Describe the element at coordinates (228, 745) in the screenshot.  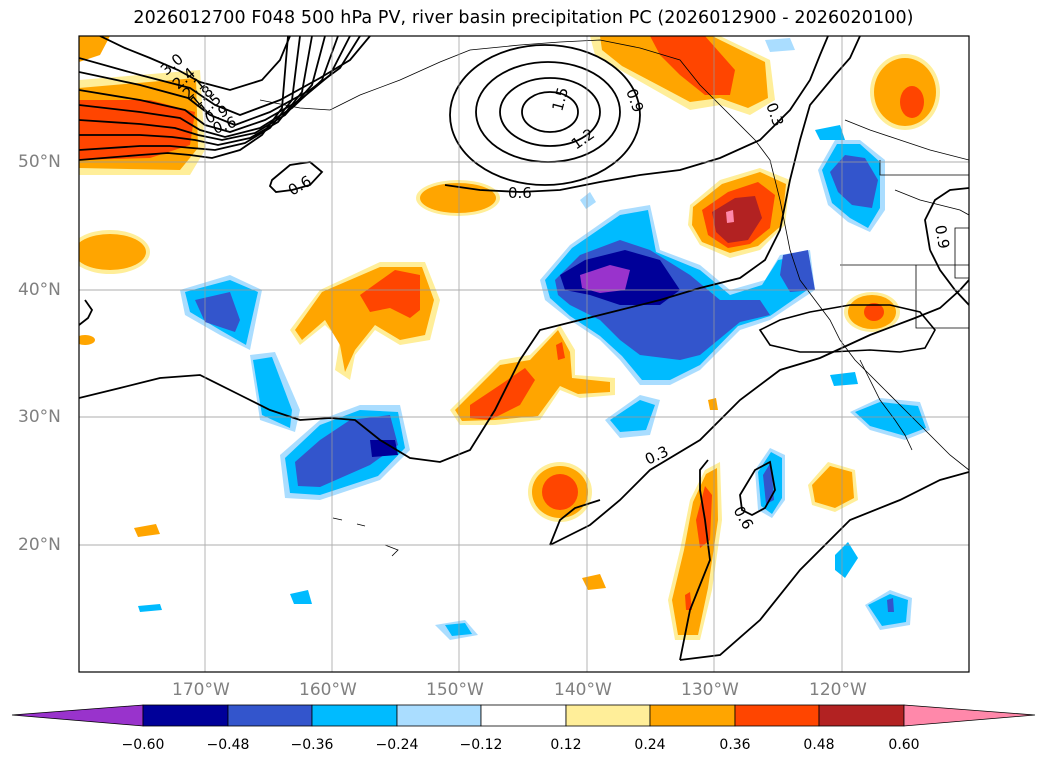
I see `colorbar-tick: −0.48` at that location.